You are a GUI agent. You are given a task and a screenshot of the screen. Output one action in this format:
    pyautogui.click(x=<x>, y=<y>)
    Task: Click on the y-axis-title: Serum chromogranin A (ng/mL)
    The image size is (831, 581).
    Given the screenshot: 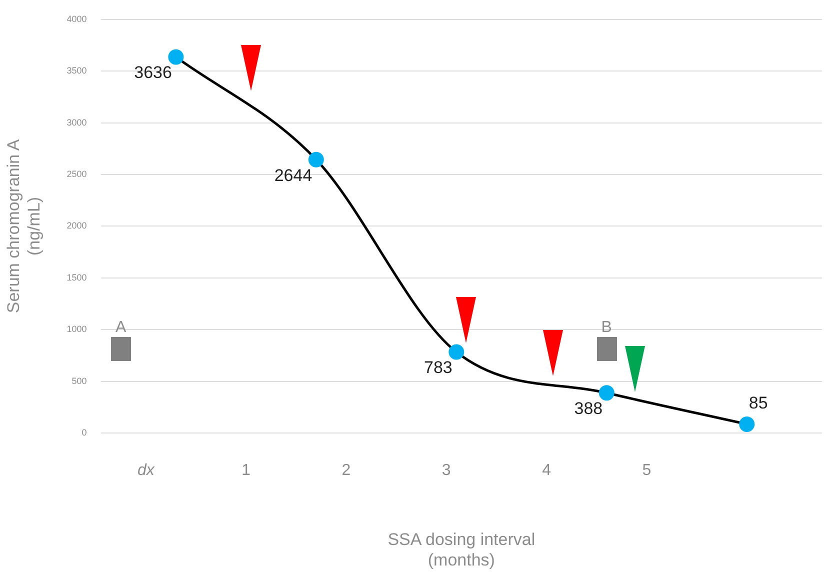 What is the action you would take?
    pyautogui.click(x=24, y=226)
    